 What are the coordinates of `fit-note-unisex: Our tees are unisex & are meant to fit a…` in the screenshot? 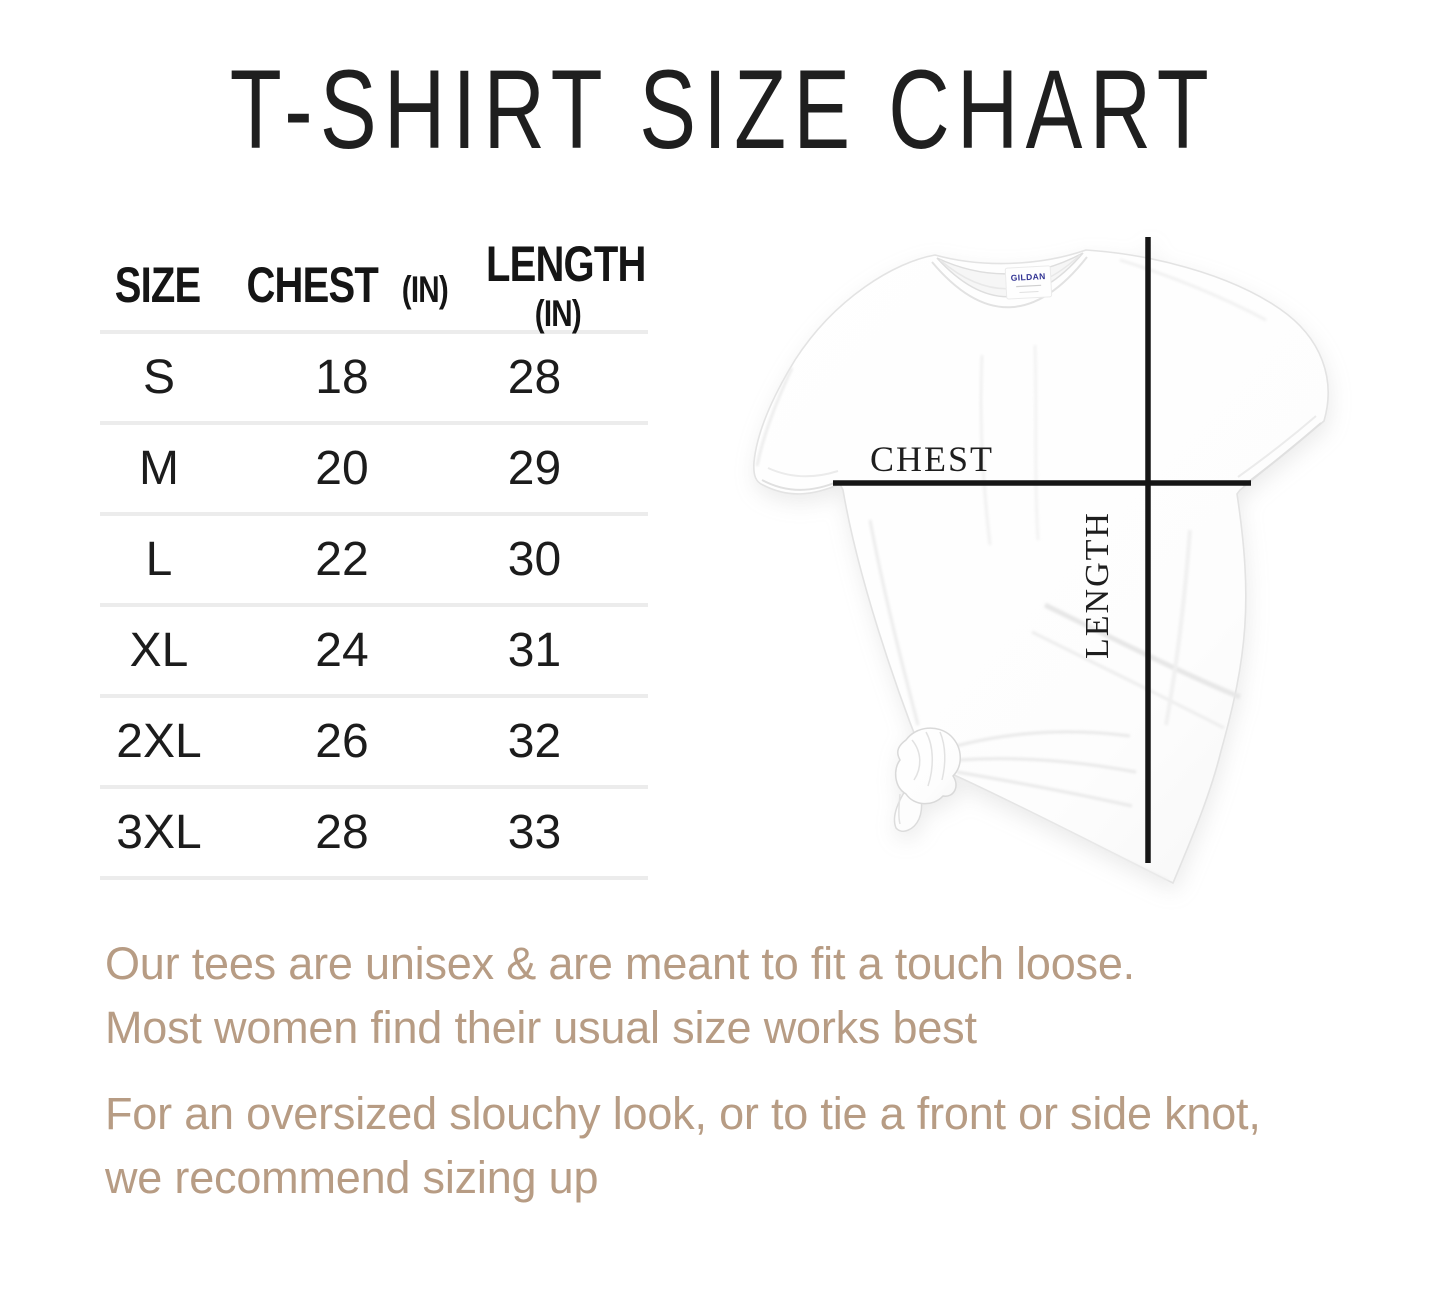 It's located at (765, 996).